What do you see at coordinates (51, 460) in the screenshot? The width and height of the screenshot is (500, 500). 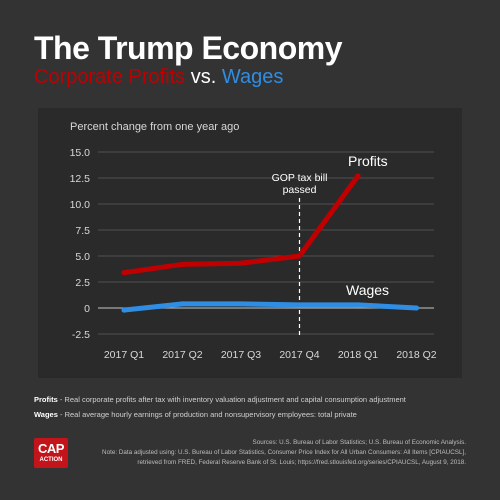 I see `logo-line2: ACTION` at bounding box center [51, 460].